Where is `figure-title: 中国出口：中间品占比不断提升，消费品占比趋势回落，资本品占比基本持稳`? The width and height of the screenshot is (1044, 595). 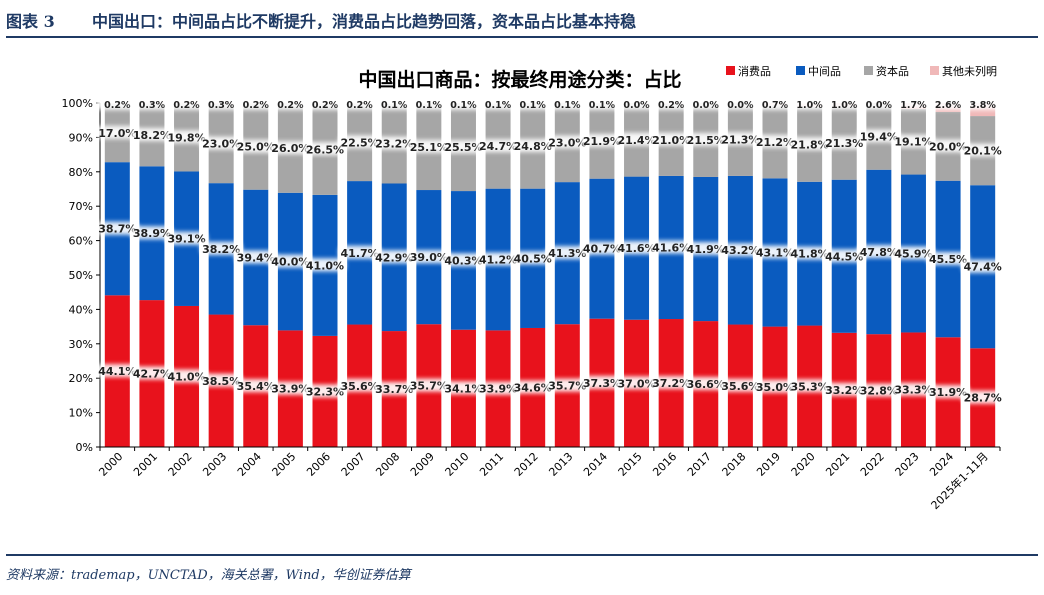 figure-title: 中国出口：中间品占比不断提升，消费品占比趋势回落，资本品占比基本持稳 is located at coordinates (364, 21).